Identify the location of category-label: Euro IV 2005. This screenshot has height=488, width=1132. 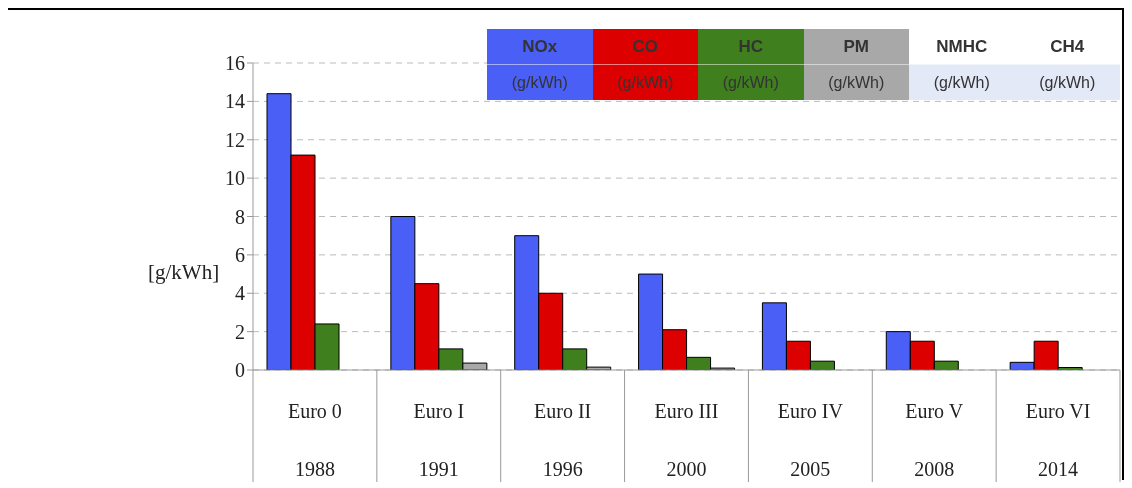
(810, 440).